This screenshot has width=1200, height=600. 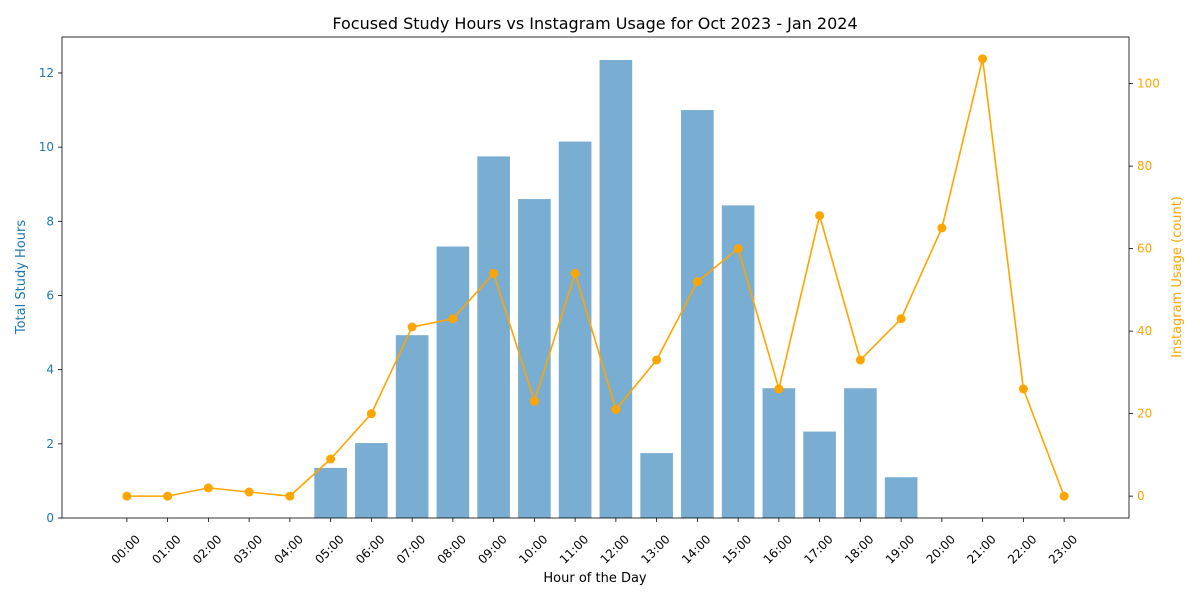 I want to click on x-tick-label: 12:00, so click(x=615, y=549).